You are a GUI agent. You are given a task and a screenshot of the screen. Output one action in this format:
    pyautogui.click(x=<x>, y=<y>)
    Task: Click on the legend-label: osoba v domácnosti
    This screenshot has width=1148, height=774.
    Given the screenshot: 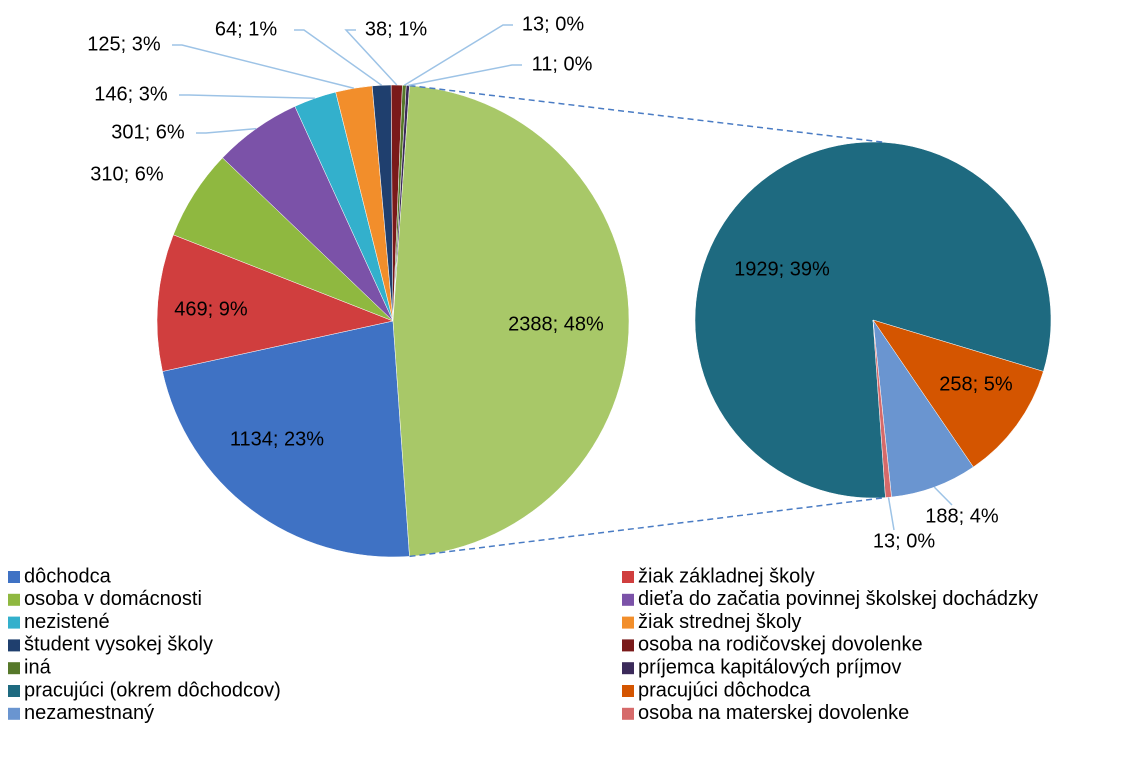 What is the action you would take?
    pyautogui.click(x=113, y=599)
    